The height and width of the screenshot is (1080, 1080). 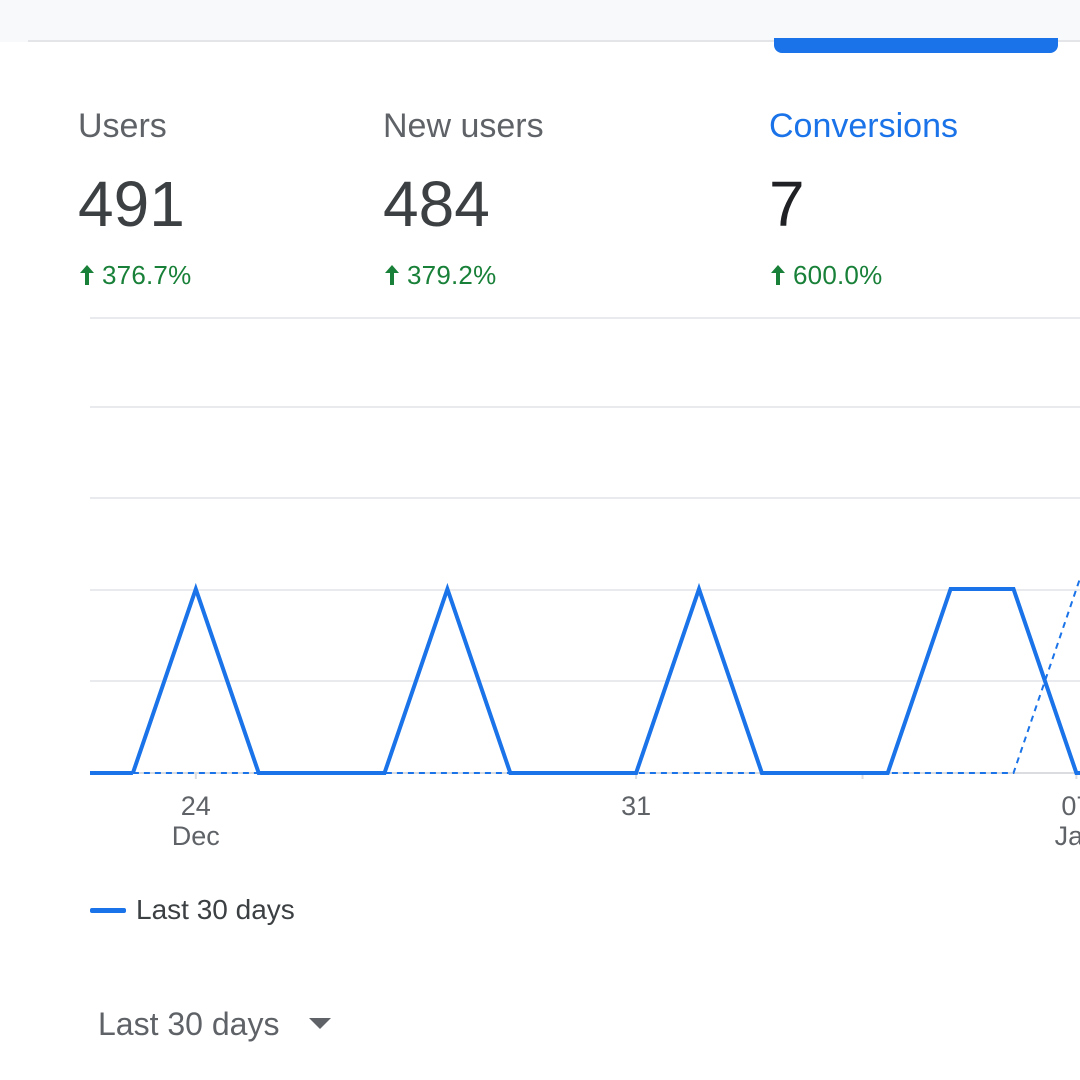 What do you see at coordinates (863, 126) in the screenshot?
I see `metric-label: Conversions` at bounding box center [863, 126].